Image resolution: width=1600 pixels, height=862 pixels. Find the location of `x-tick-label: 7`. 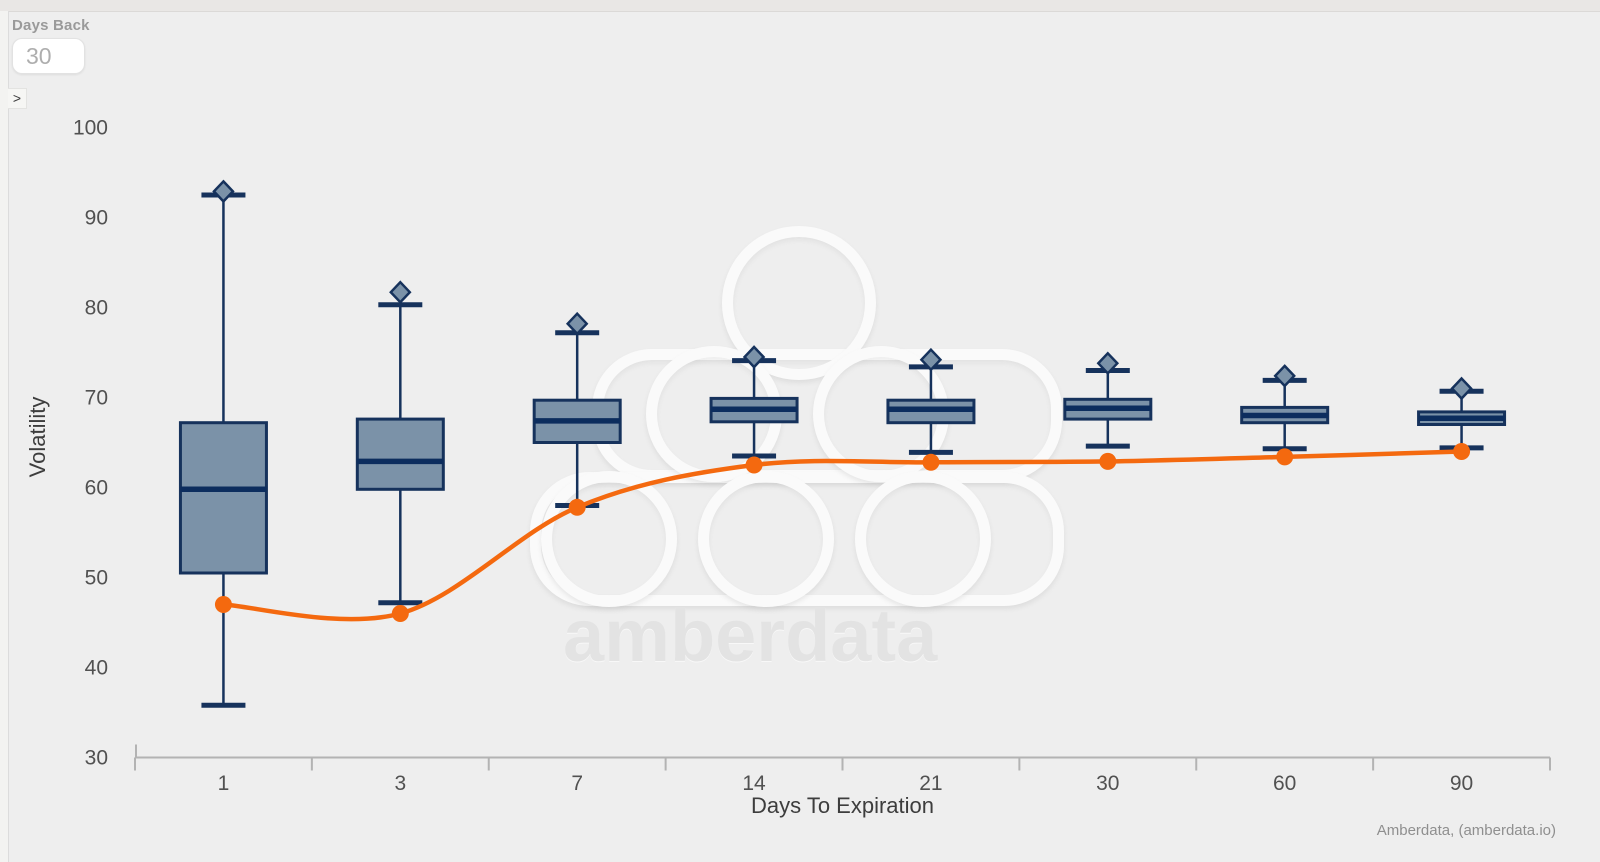

x-tick-label: 7 is located at coordinates (577, 783).